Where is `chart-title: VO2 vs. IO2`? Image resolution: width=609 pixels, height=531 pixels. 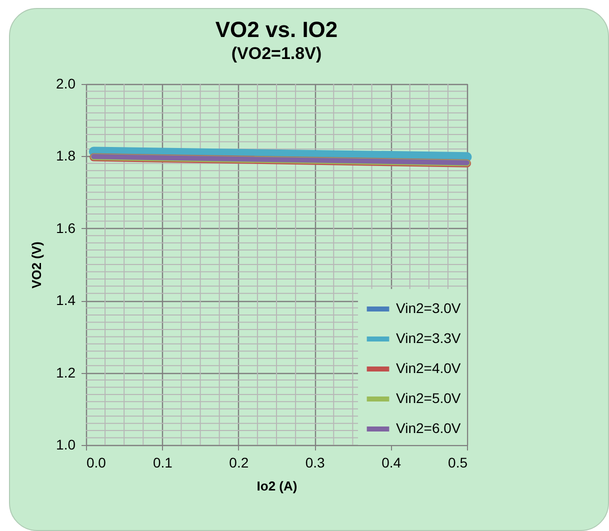
chart-title: VO2 vs. IO2 is located at coordinates (276, 29).